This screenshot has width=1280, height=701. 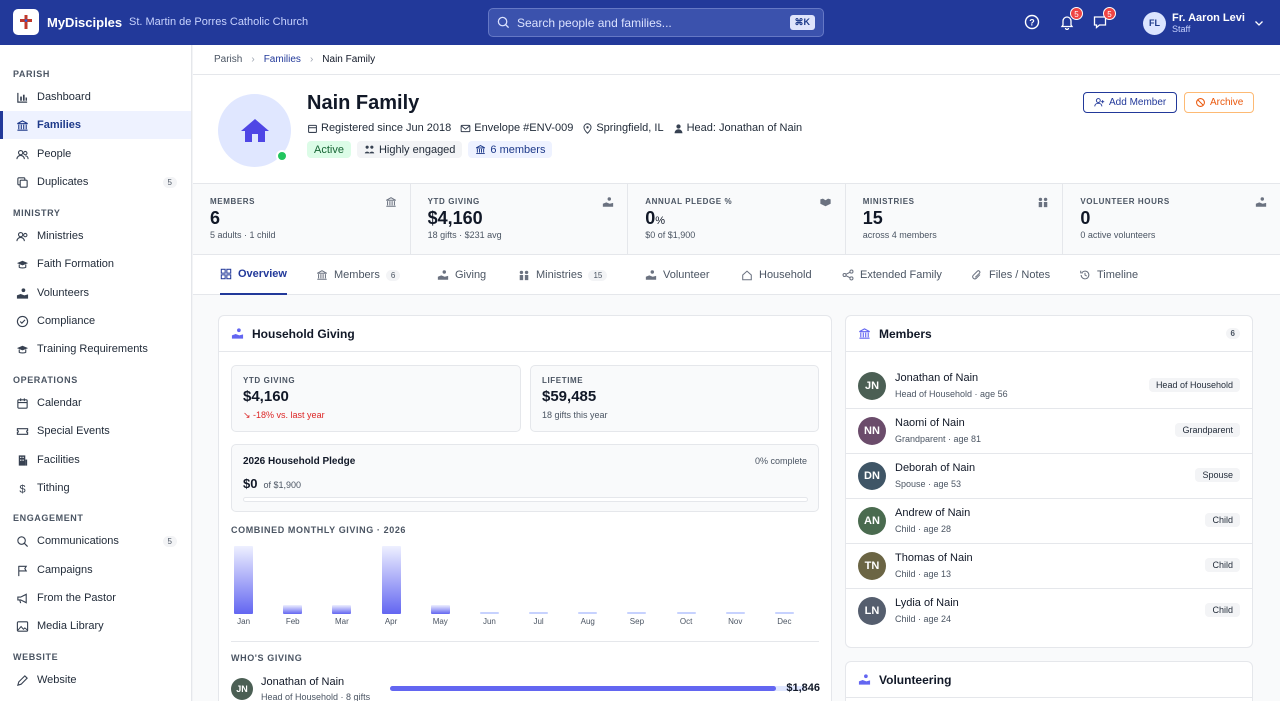 I want to click on list-item: LN Lydia of Nain Child · age 24 Child, so click(x=1049, y=611).